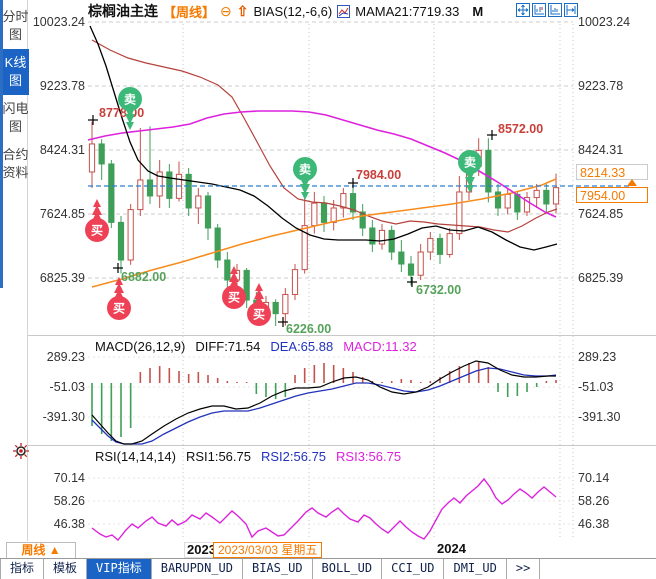 The image size is (656, 579). I want to click on up-arrow-icon: ⇧, so click(242, 10).